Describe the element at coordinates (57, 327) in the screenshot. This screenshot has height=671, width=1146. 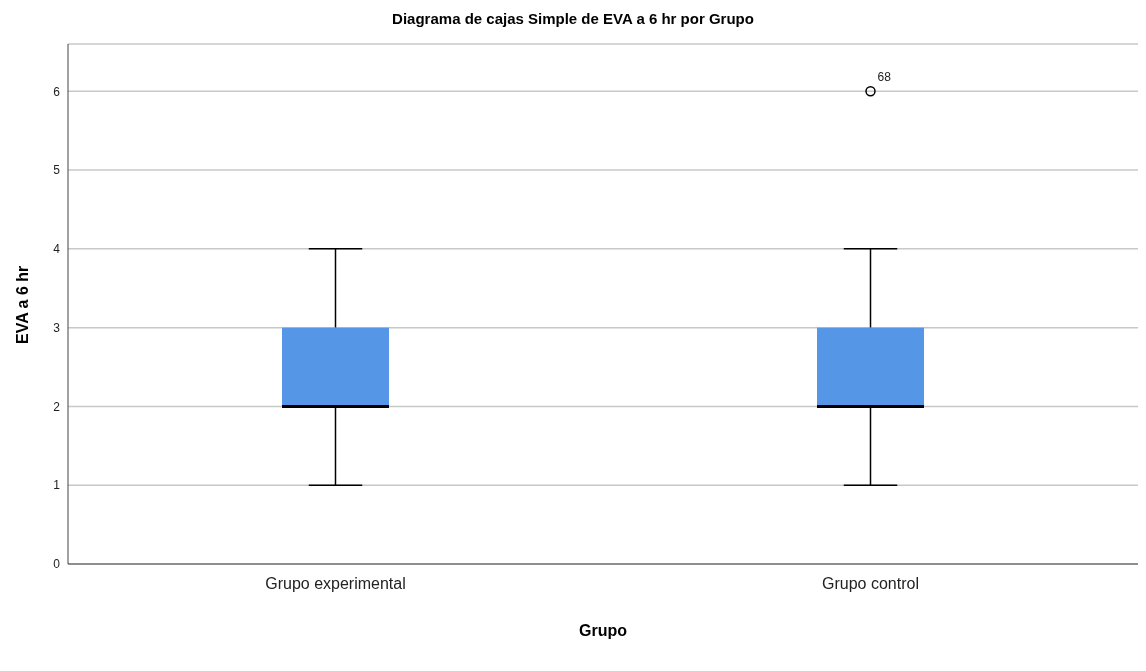
I see `y-tick-label: 3` at that location.